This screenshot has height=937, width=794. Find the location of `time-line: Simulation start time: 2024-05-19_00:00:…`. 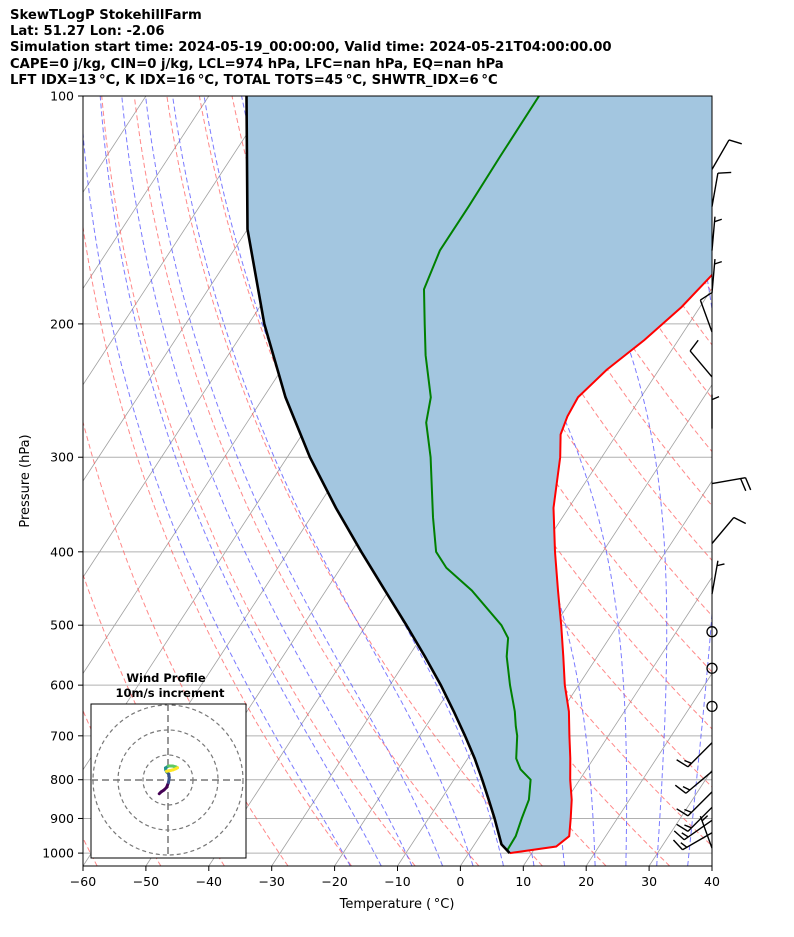

time-line: Simulation start time: 2024-05-19_00:00:… is located at coordinates (311, 48).